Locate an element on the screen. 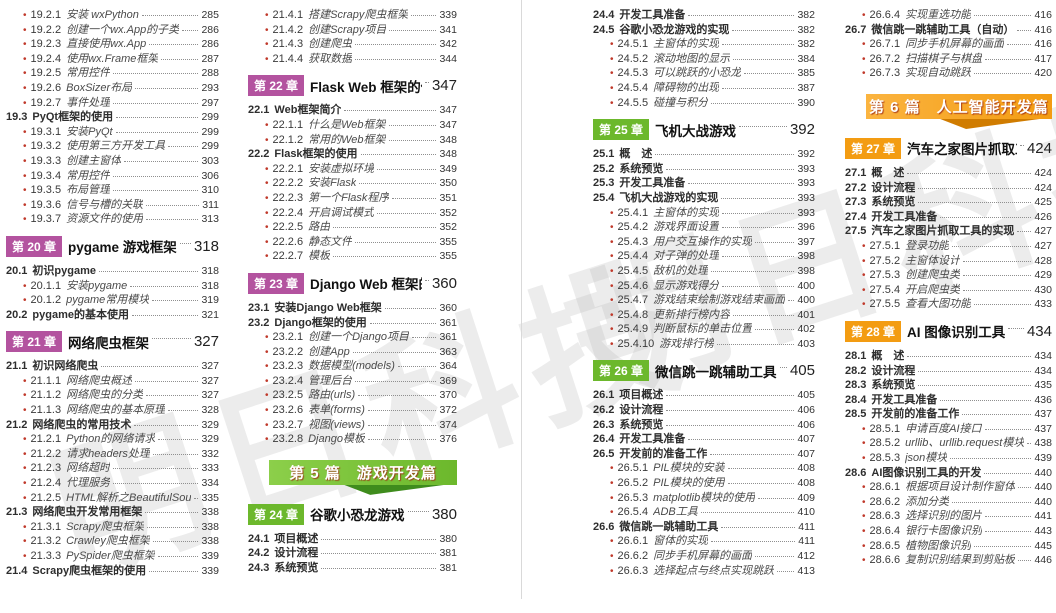 The image size is (1056, 613). entry-number: 26.5.3 is located at coordinates (633, 497).